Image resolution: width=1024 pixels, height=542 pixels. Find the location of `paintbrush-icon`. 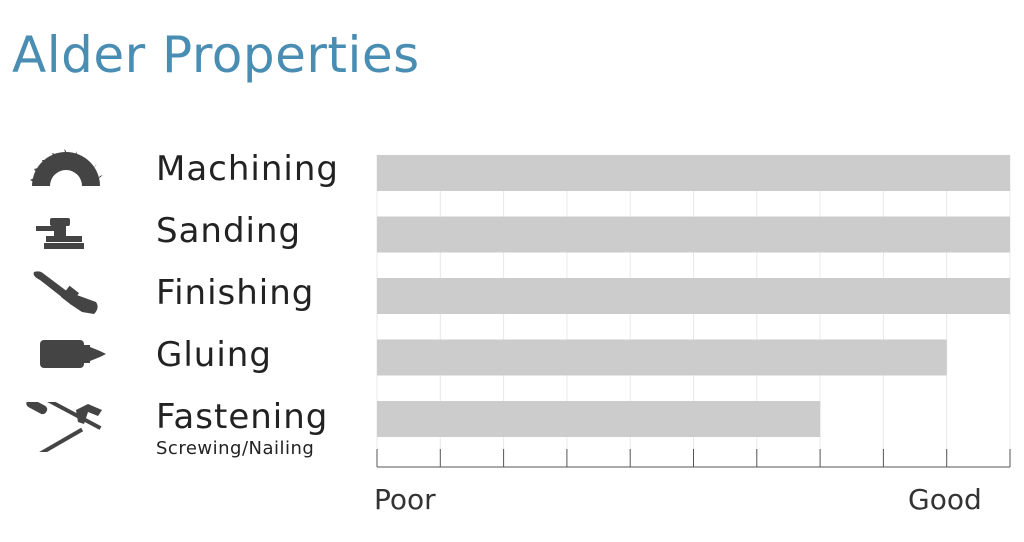

paintbrush-icon is located at coordinates (65, 292).